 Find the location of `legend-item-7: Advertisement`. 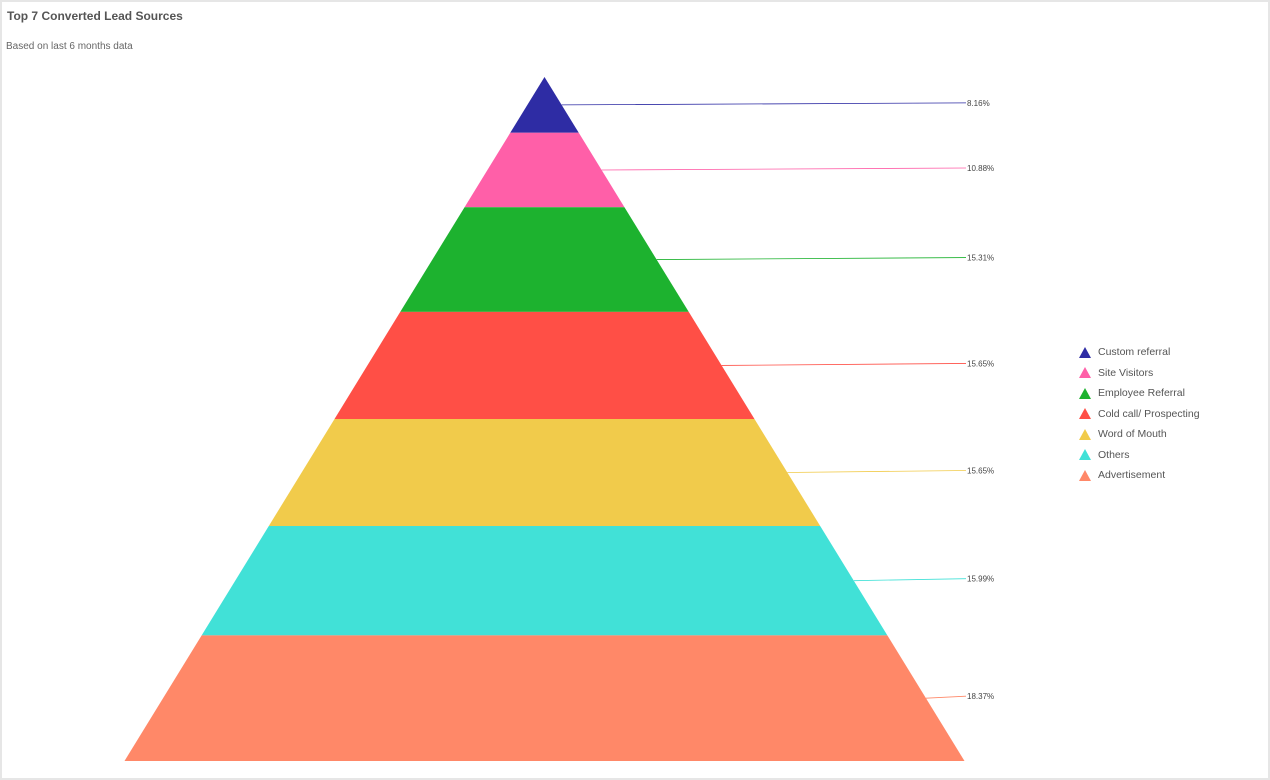

legend-item-7: Advertisement is located at coordinates (1139, 475).